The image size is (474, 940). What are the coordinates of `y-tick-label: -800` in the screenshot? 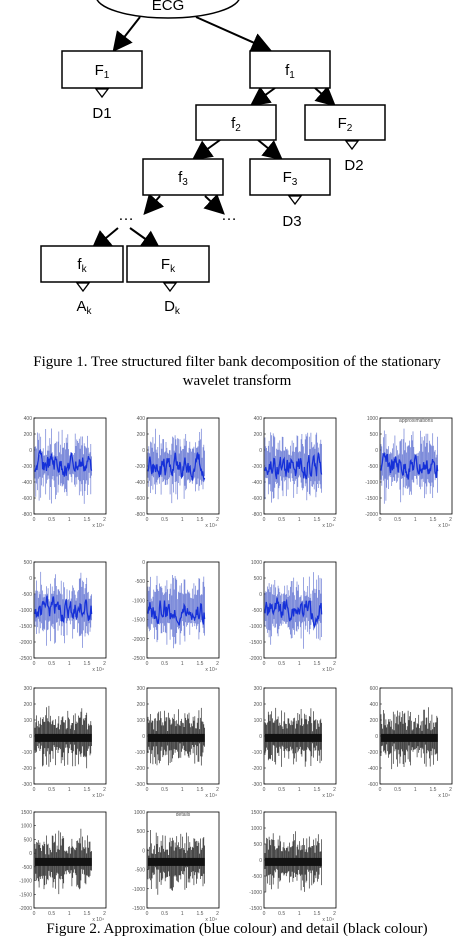 It's located at (27, 515).